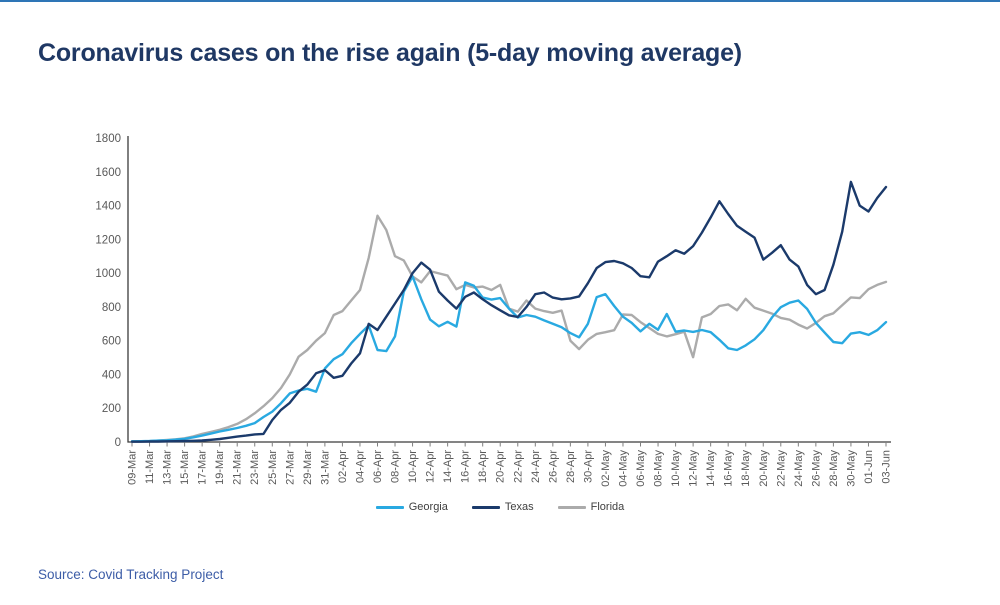 The image size is (1000, 605). I want to click on legend-item-florida: Florida, so click(591, 507).